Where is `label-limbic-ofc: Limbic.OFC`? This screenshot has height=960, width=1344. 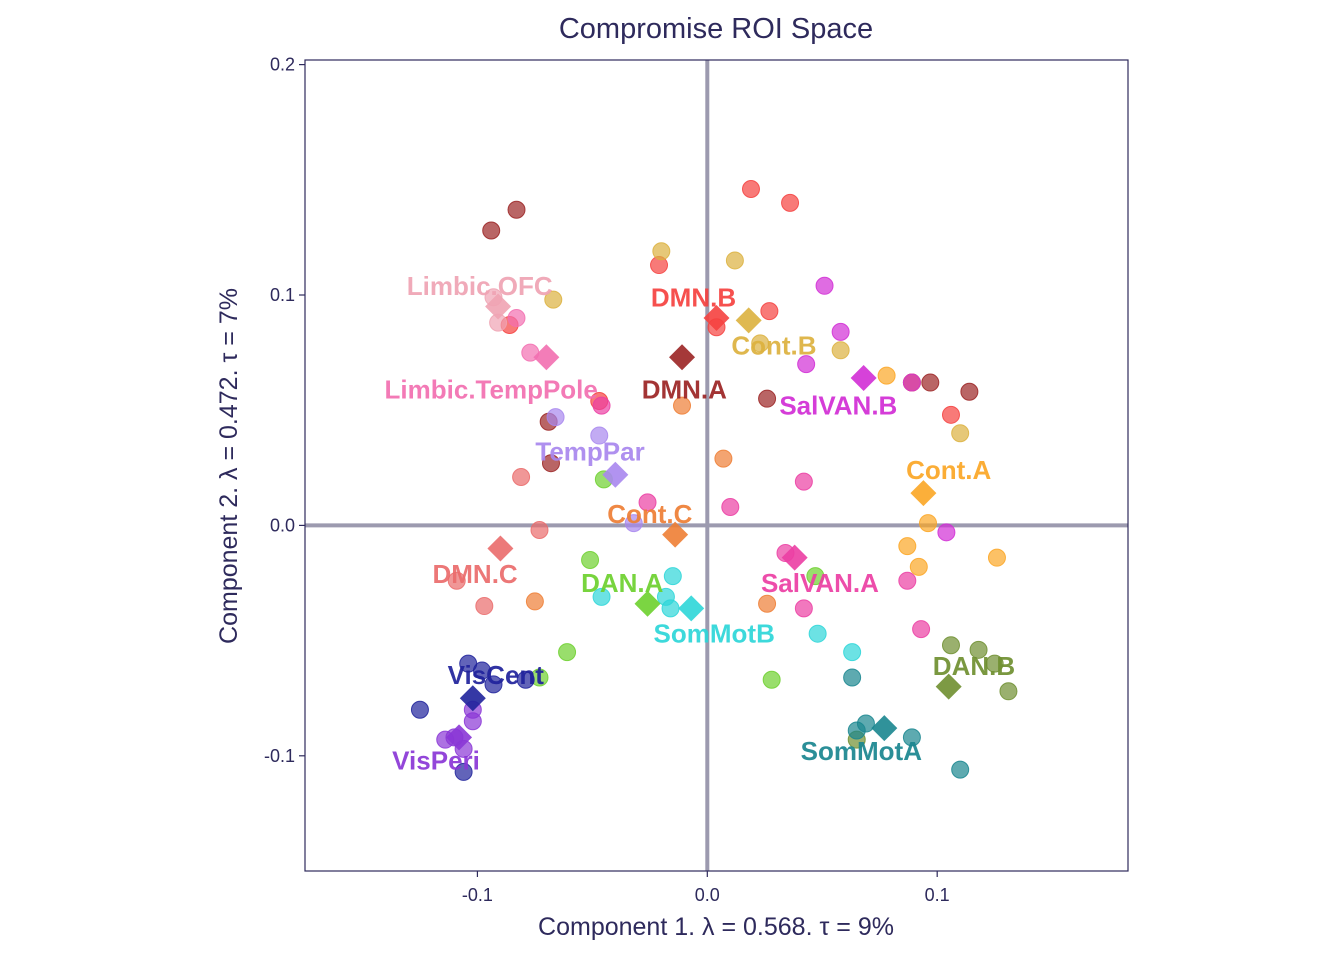
label-limbic-ofc: Limbic.OFC is located at coordinates (480, 286).